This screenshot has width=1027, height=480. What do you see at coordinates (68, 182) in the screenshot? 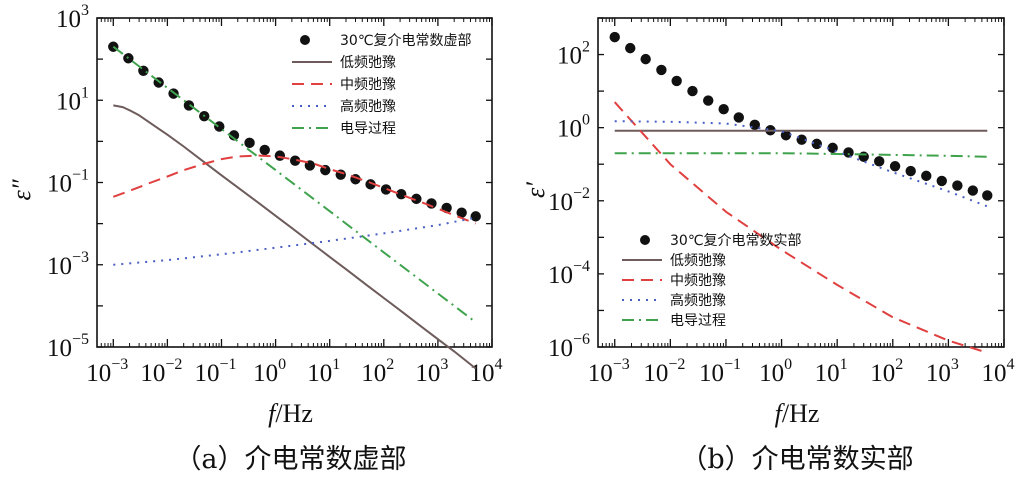
I see `y-tick-label: 10⁻¹` at bounding box center [68, 182].